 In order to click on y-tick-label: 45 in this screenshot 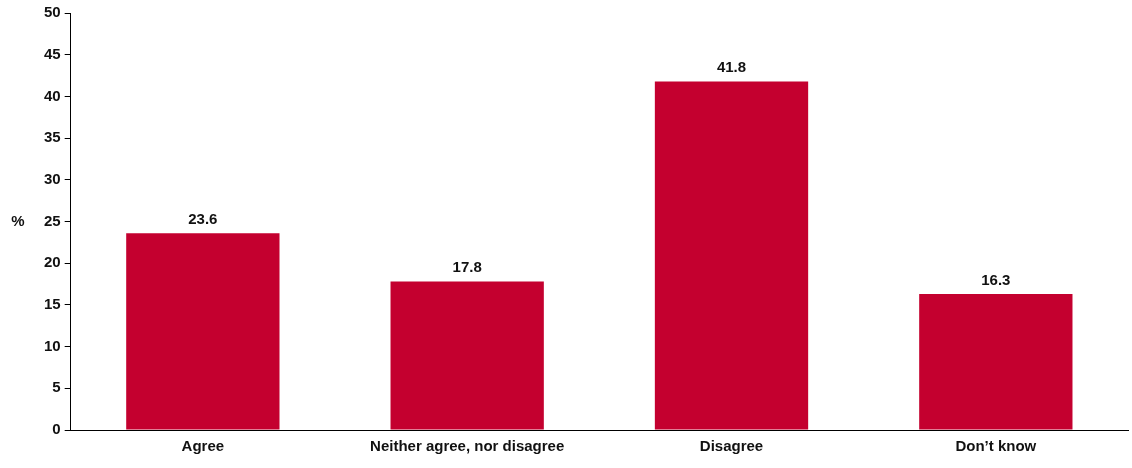, I will do `click(52, 53)`.